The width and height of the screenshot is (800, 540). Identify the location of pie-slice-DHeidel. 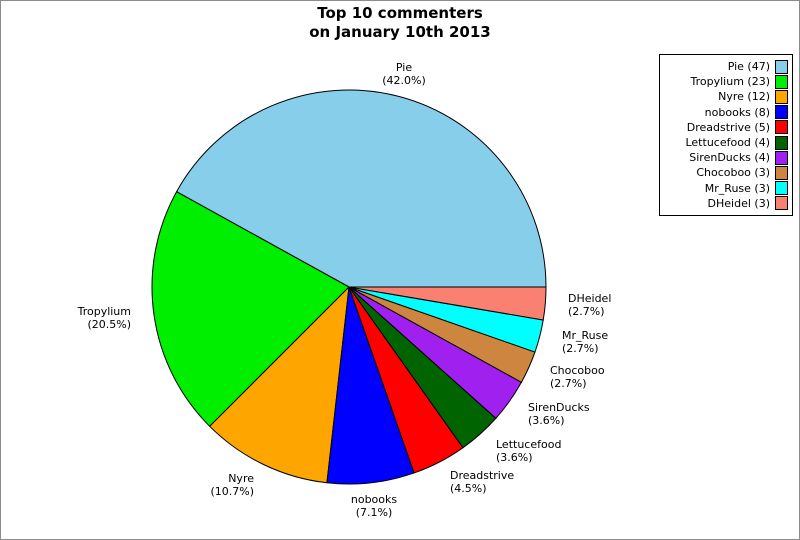
(447, 303).